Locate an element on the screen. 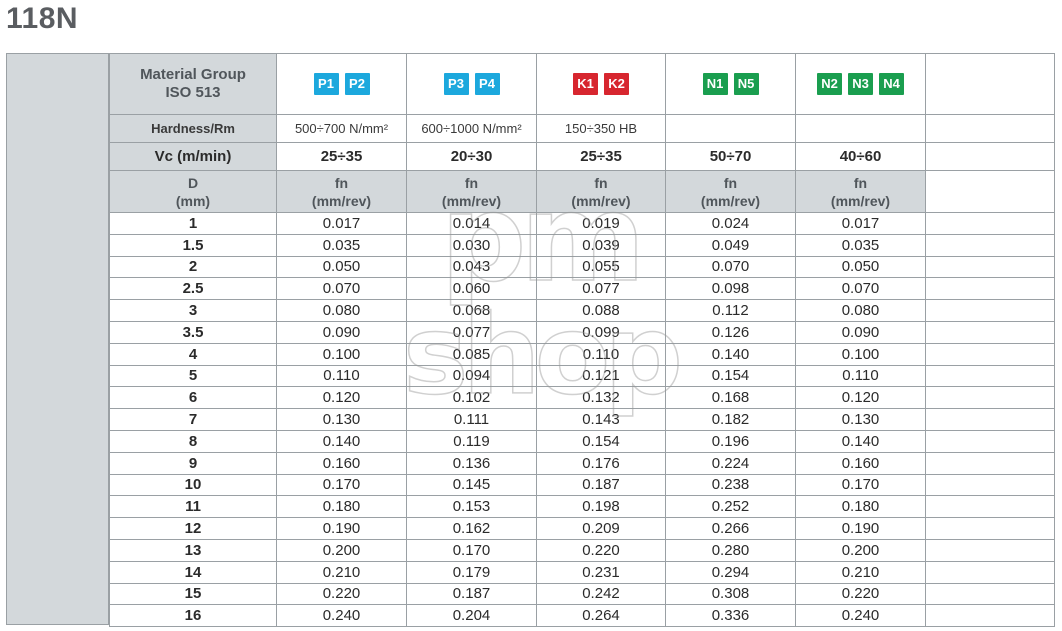 The image size is (1062, 631). feed-cell: 0.198 is located at coordinates (601, 507).